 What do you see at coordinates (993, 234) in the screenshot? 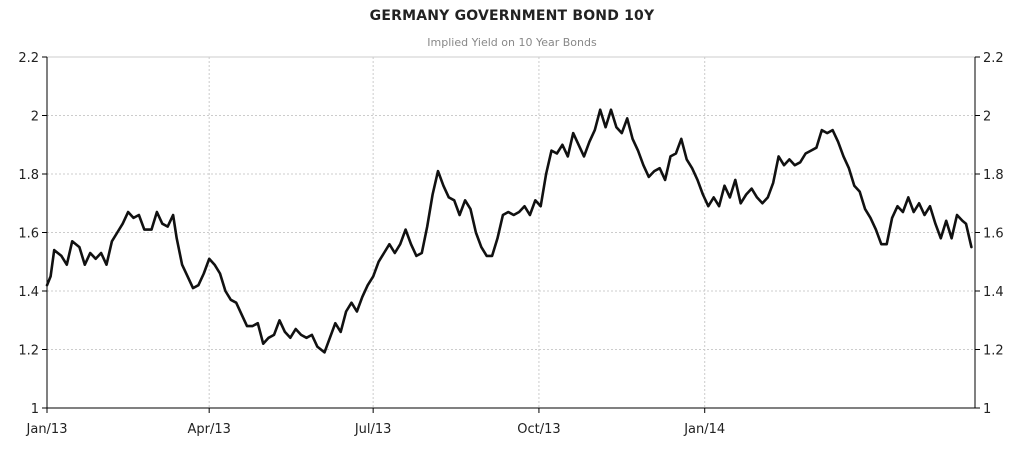
I see `y-tick-label-right: 1.6` at bounding box center [993, 234].